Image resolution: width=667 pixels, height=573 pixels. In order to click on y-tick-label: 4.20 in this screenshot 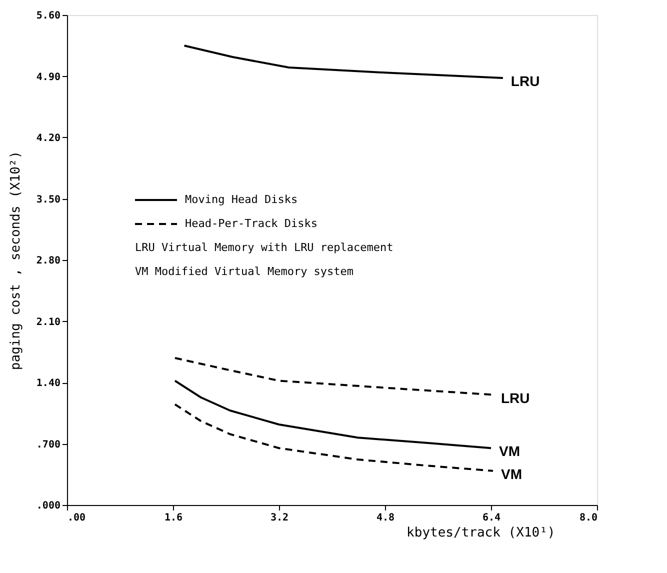, I will do `click(48, 138)`.